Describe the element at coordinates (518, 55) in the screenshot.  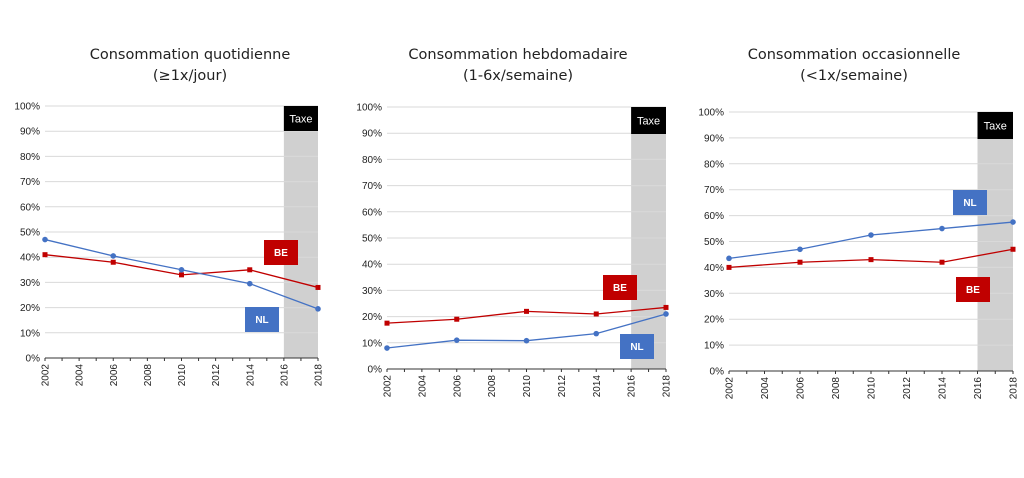
I see `chart-title-text: Consommation hebdomadaire` at that location.